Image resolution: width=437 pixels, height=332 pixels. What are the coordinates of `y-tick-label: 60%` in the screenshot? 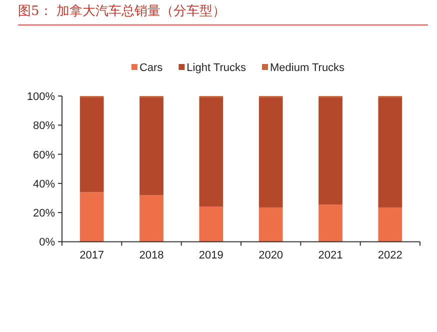 It's located at (44, 155).